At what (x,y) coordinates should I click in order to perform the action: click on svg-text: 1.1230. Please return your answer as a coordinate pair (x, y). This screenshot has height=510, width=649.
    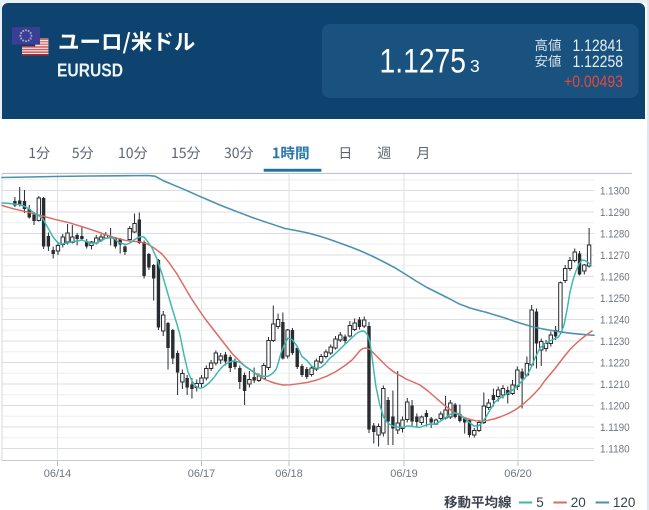
    Looking at the image, I should click on (615, 342).